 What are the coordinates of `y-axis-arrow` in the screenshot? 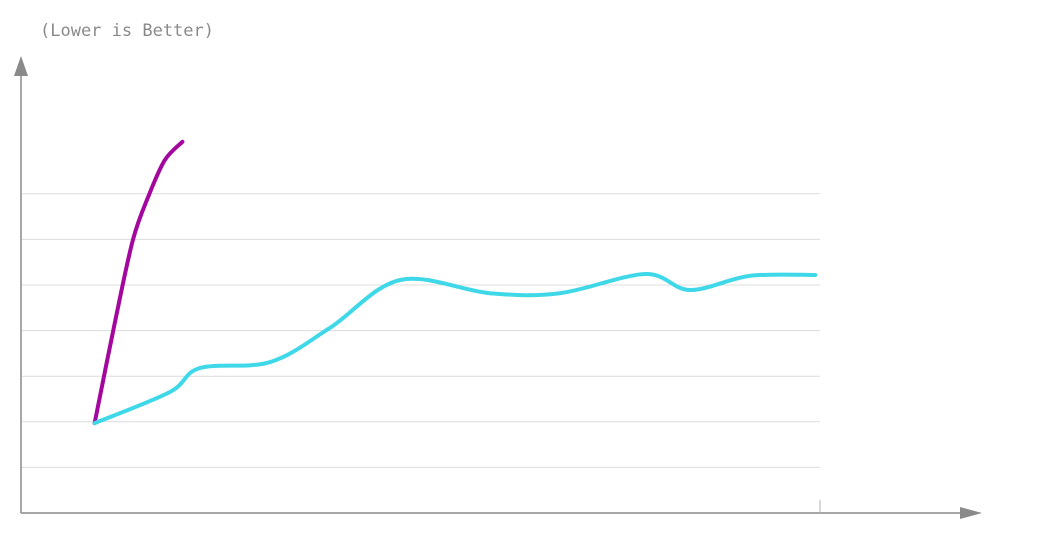 It's located at (21, 66).